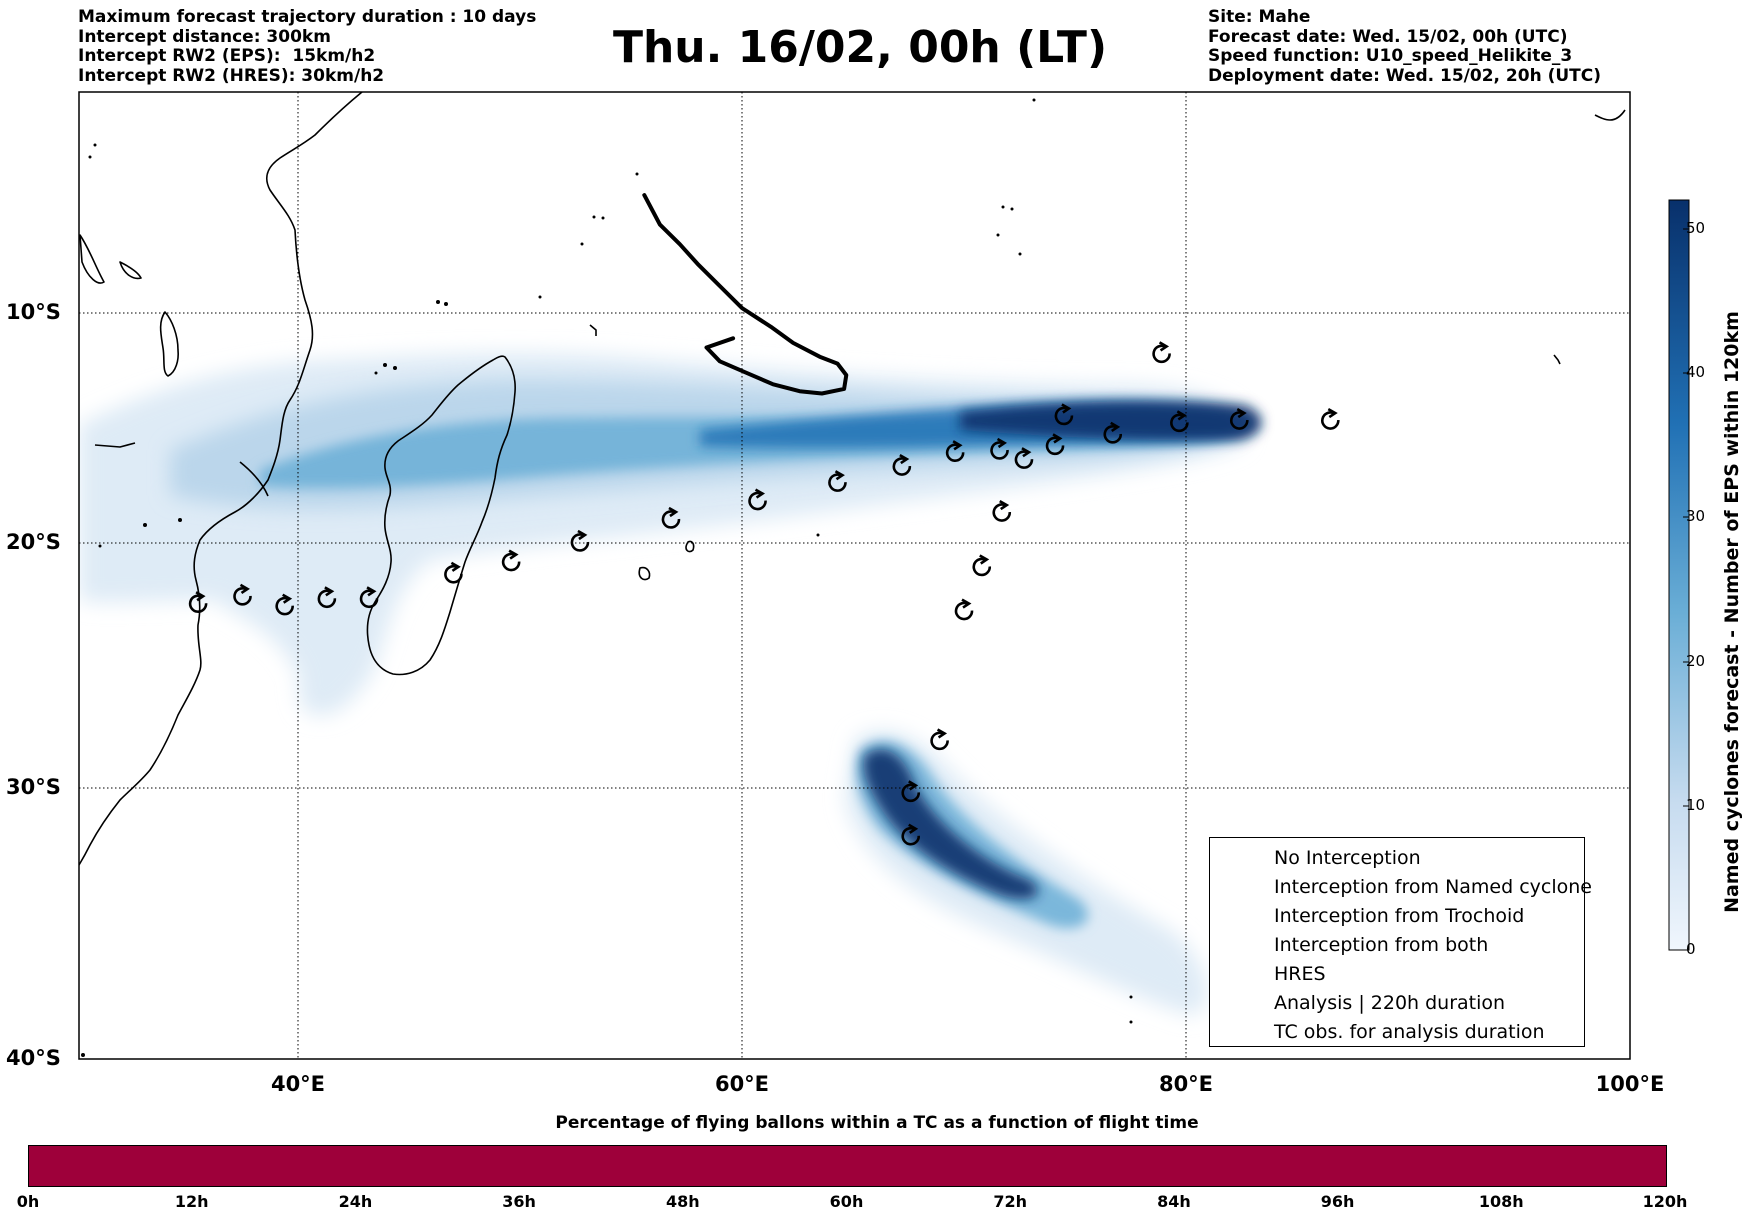  What do you see at coordinates (1696, 516) in the screenshot?
I see `colorbar-tick-label: 30` at bounding box center [1696, 516].